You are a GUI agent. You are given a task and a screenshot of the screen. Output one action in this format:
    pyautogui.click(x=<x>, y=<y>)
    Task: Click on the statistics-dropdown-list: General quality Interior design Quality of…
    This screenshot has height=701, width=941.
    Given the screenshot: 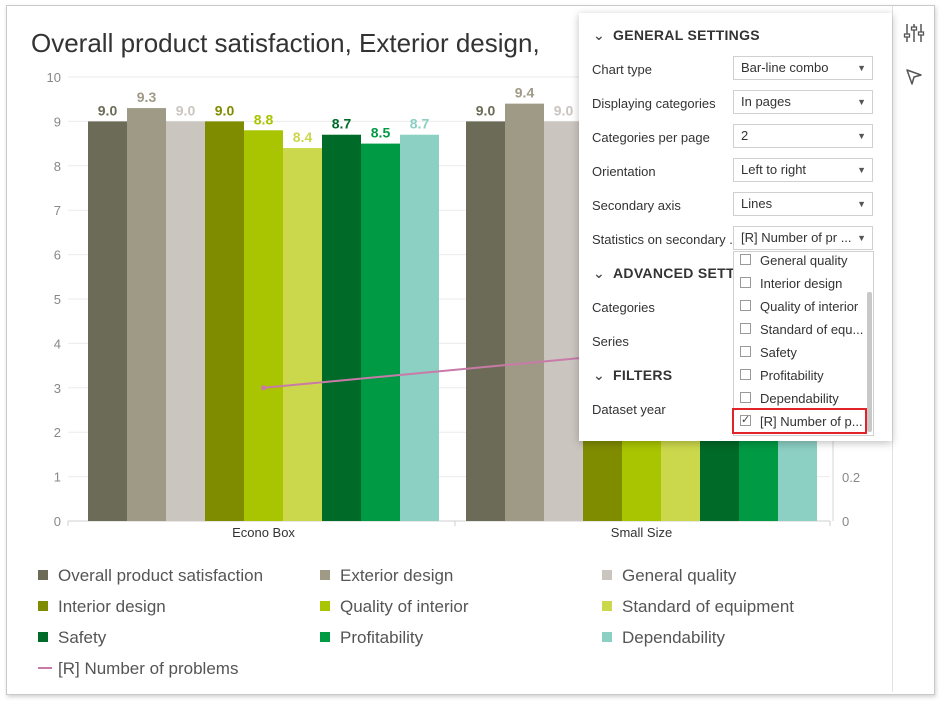 What is the action you would take?
    pyautogui.click(x=803, y=343)
    